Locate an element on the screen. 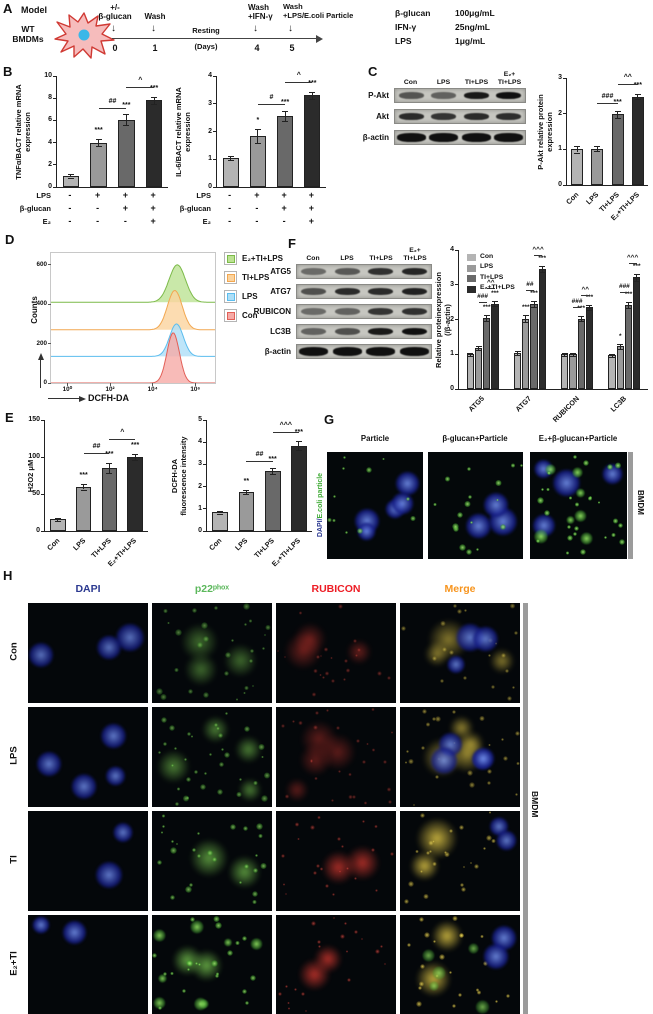 Image resolution: width=653 pixels, height=1014 pixels. timeline-event-top: Wash is located at coordinates (293, 6).